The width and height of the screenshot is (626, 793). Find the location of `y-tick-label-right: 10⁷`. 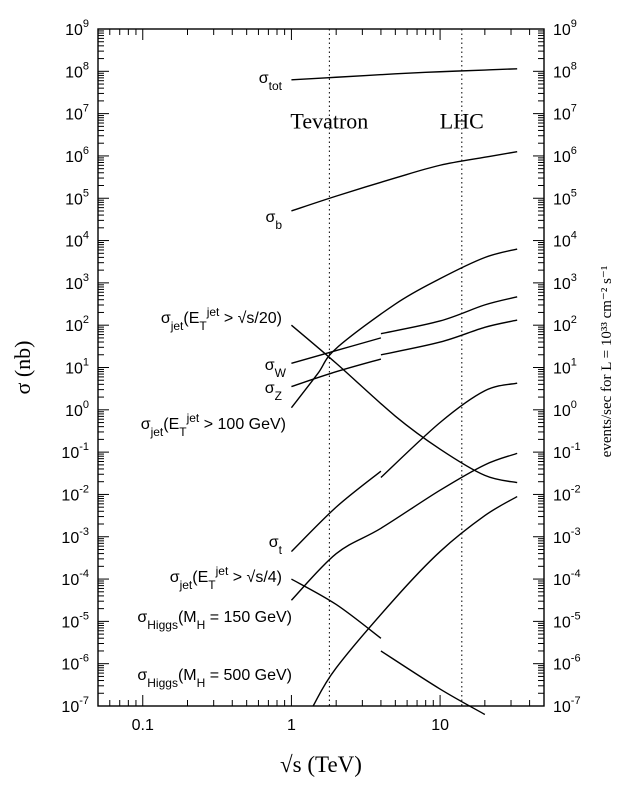

y-tick-label-right: 10⁷ is located at coordinates (565, 113).